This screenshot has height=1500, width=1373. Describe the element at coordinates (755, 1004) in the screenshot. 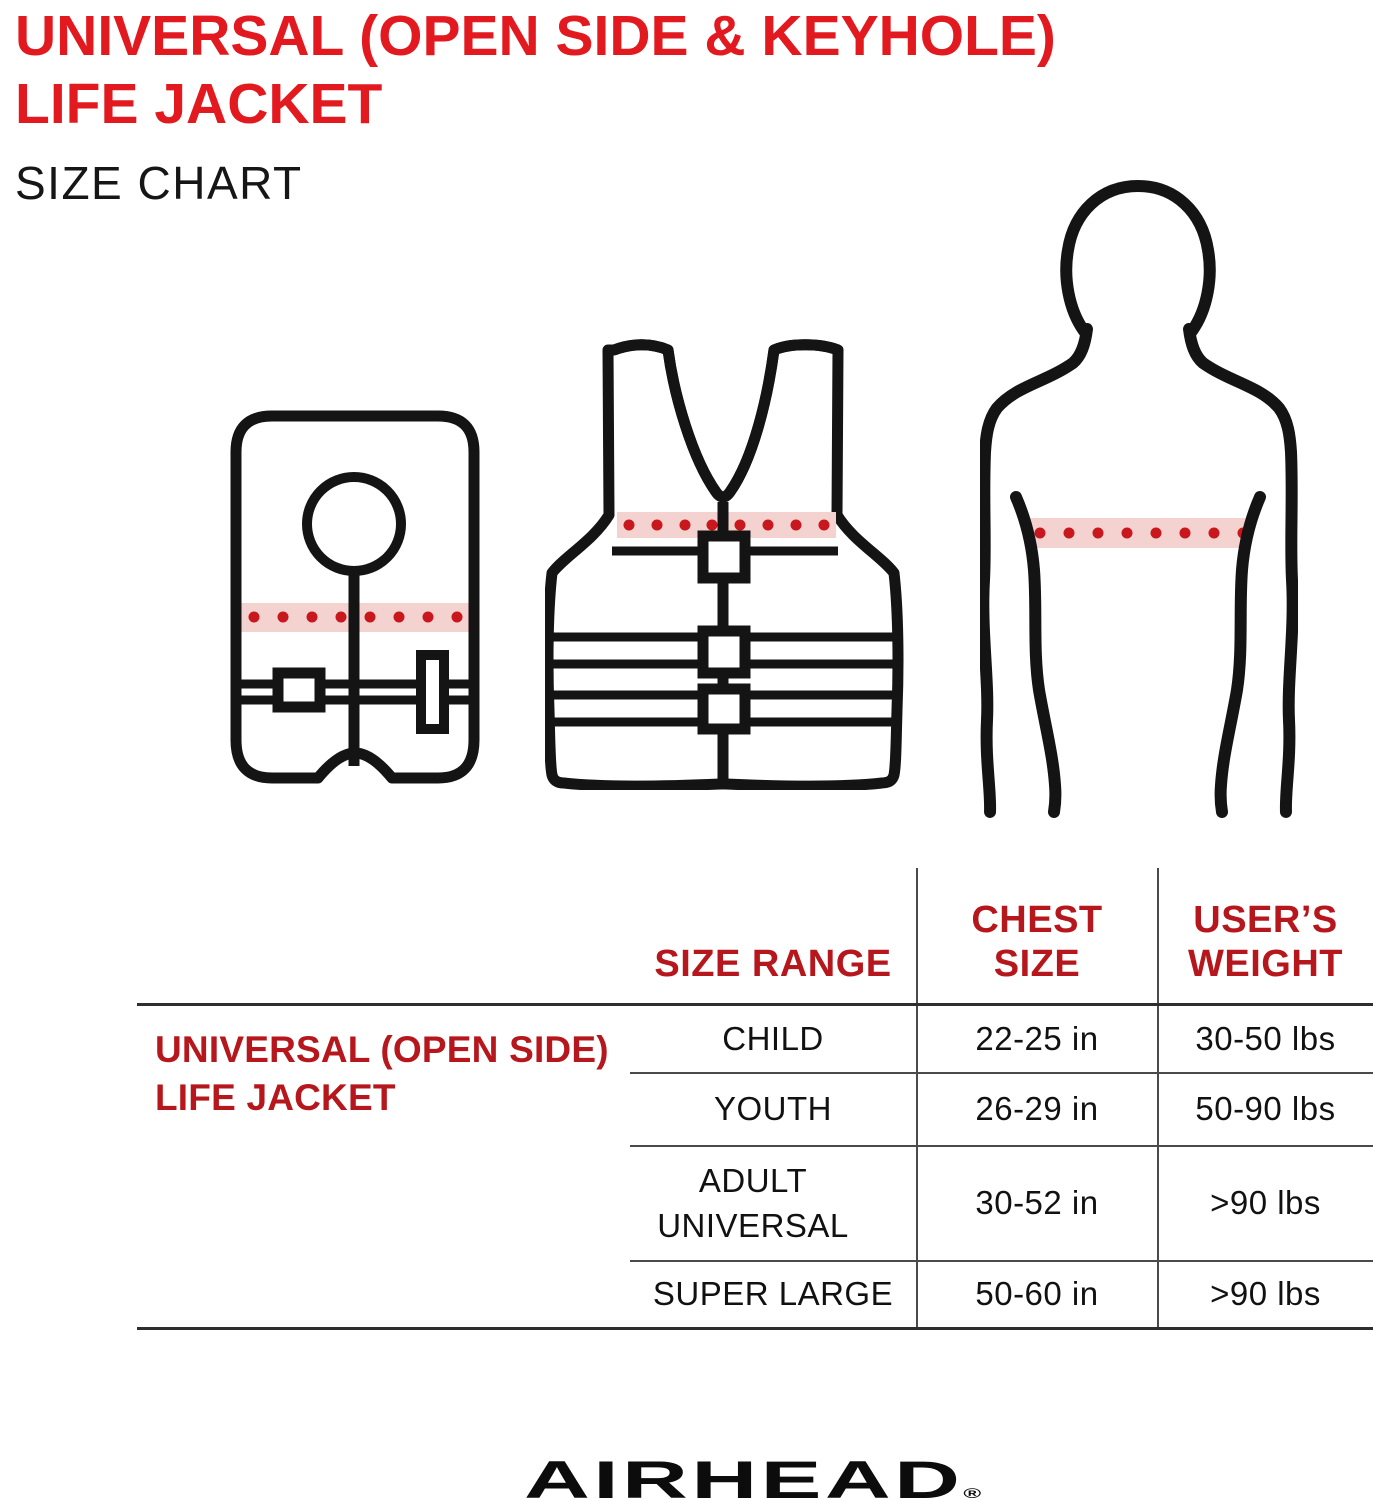

I see `table-top-border` at that location.